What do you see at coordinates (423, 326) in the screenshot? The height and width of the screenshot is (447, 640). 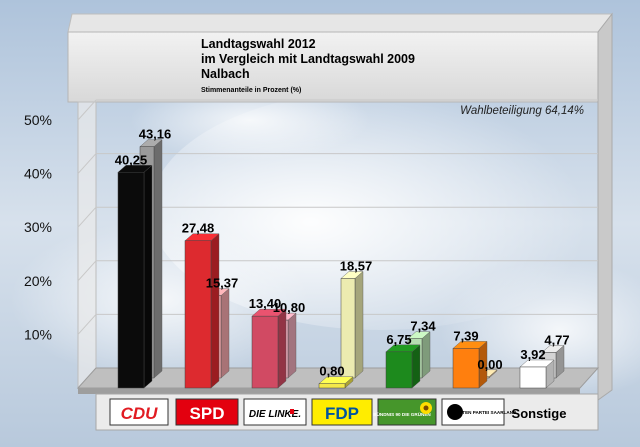 I see `data-label: 7,34` at bounding box center [423, 326].